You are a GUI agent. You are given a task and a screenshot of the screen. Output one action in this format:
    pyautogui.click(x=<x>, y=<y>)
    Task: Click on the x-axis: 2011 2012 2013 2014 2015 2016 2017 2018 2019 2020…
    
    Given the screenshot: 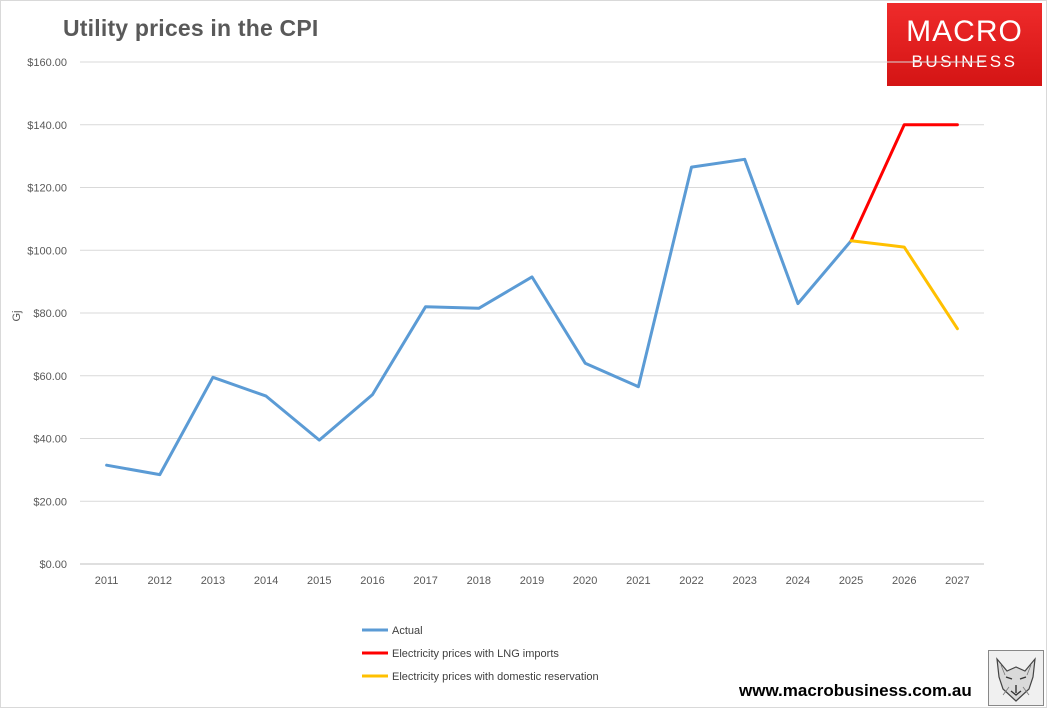 What is the action you would take?
    pyautogui.click(x=532, y=581)
    